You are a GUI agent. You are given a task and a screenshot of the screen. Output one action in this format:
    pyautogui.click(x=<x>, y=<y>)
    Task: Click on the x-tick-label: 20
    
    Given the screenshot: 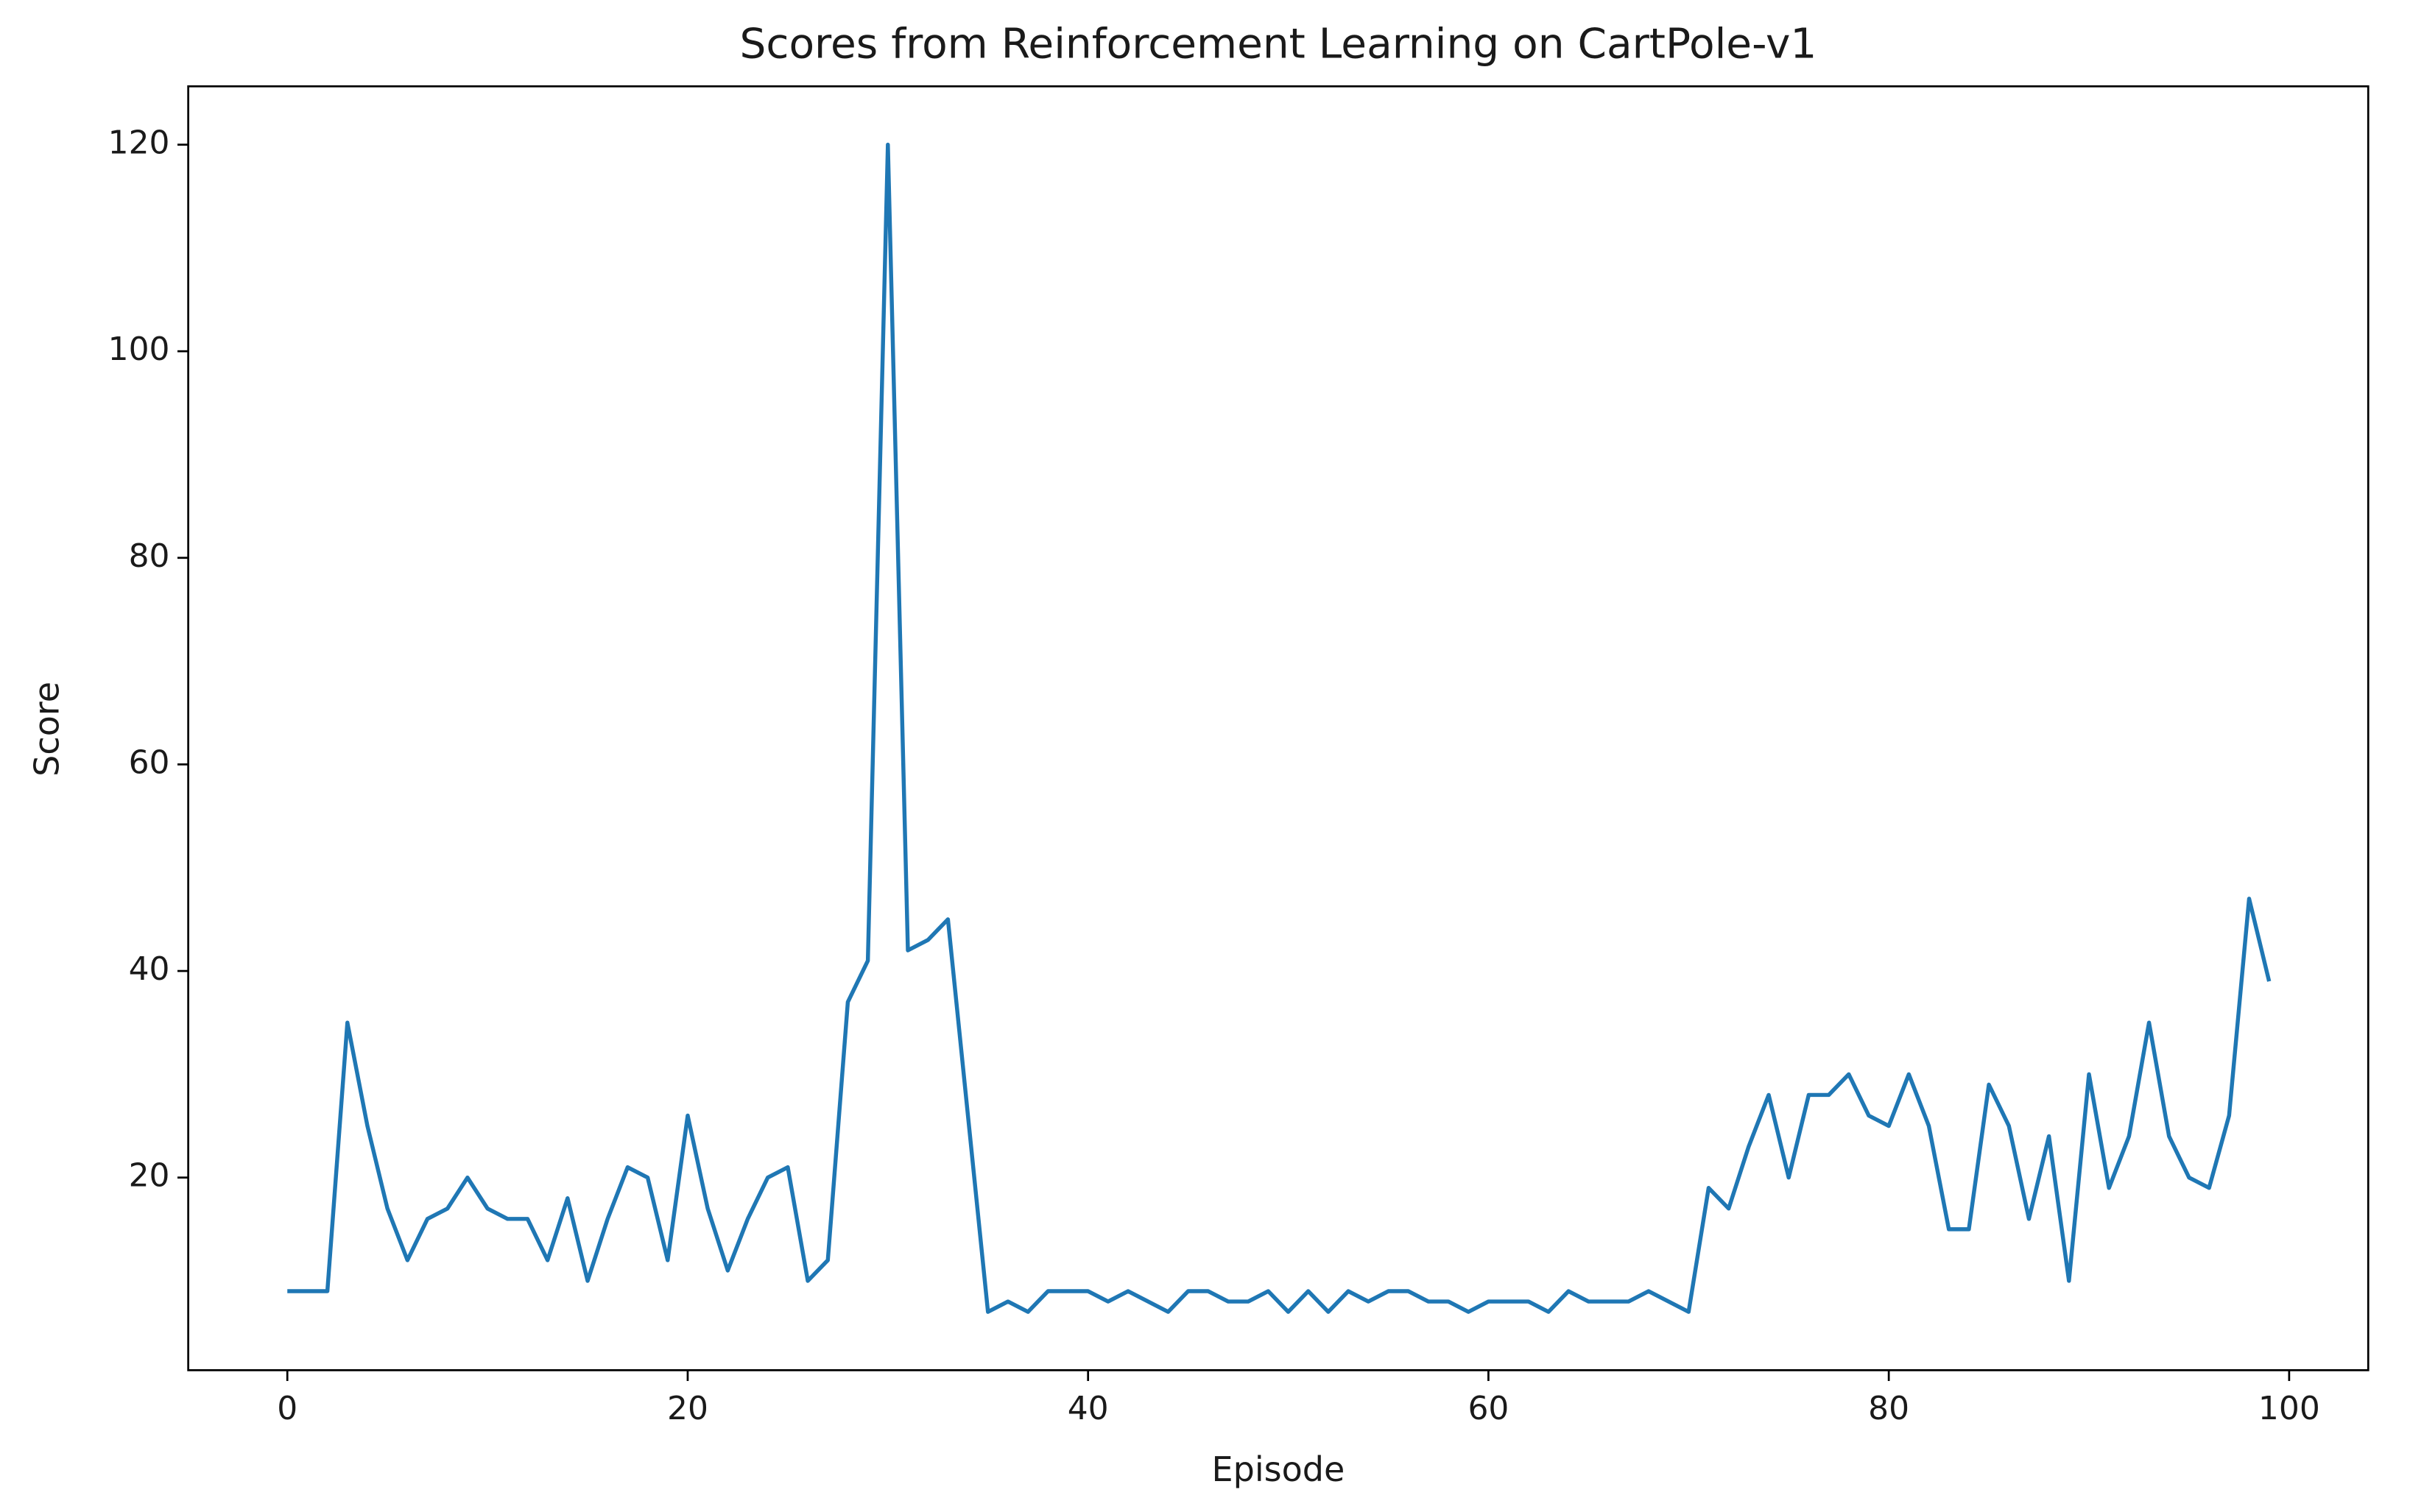 What is the action you would take?
    pyautogui.click(x=687, y=1408)
    